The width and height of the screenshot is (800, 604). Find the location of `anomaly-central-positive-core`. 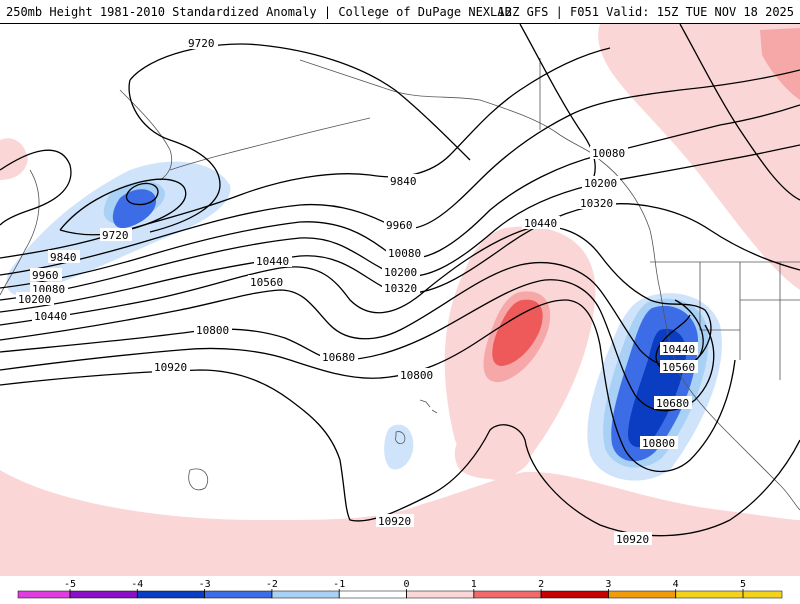

anomaly-central-positive-core is located at coordinates (517, 332).